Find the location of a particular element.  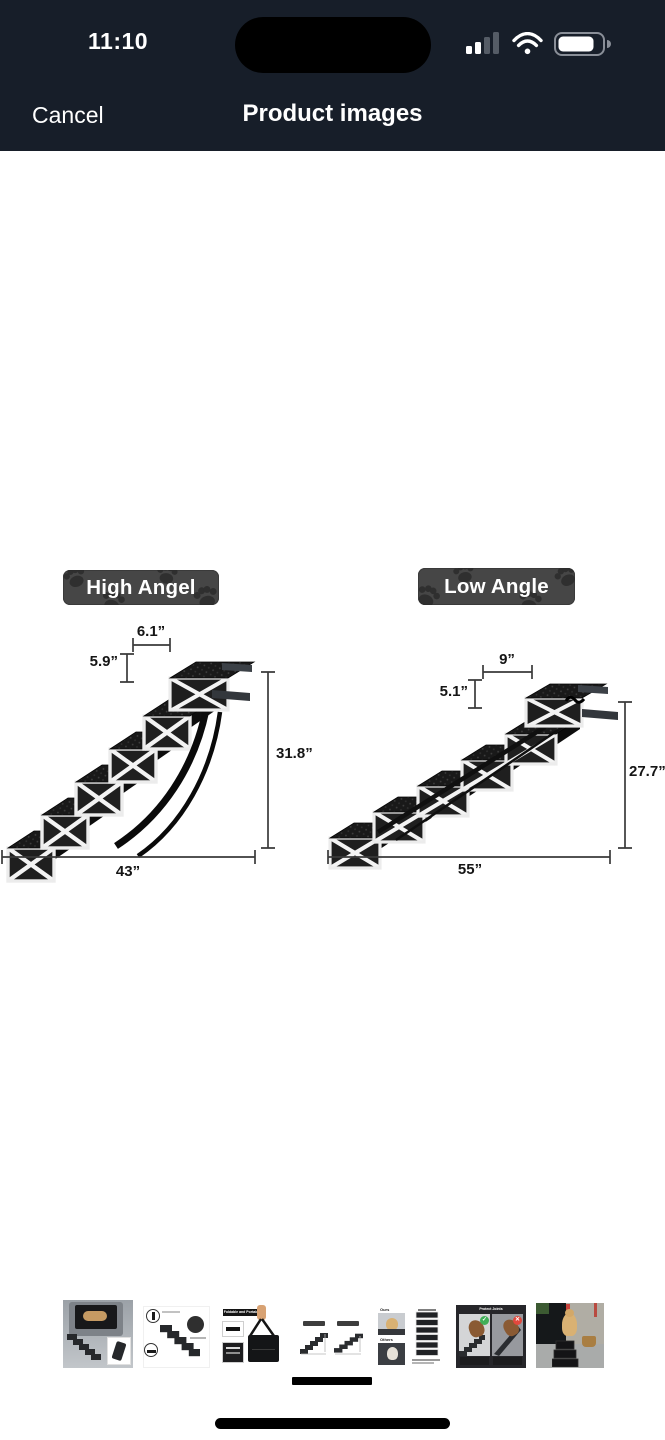

folded-stairs-stack is located at coordinates (427, 1332).